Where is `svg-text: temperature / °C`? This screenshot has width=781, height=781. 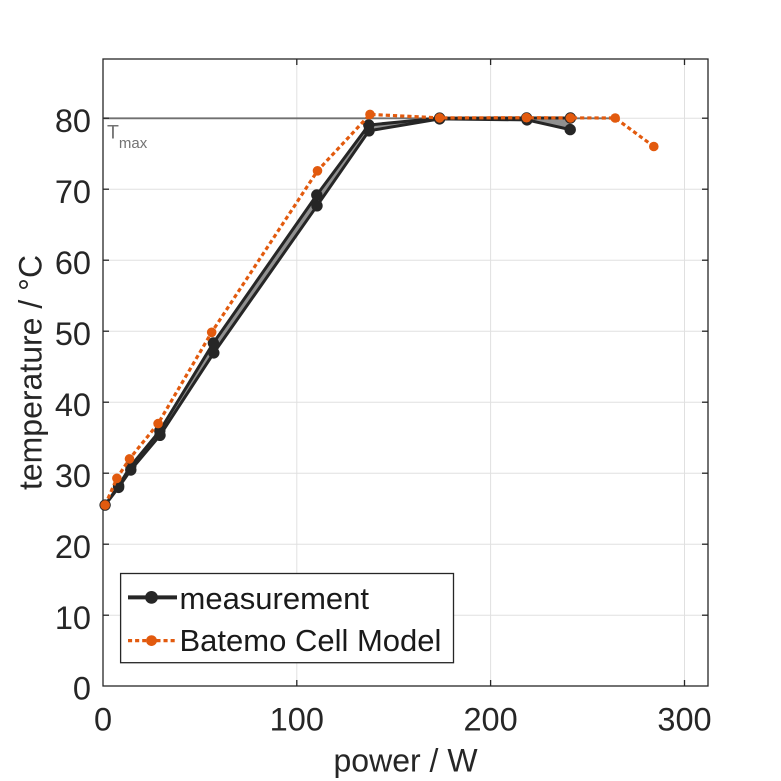 svg-text: temperature / °C is located at coordinates (31, 372).